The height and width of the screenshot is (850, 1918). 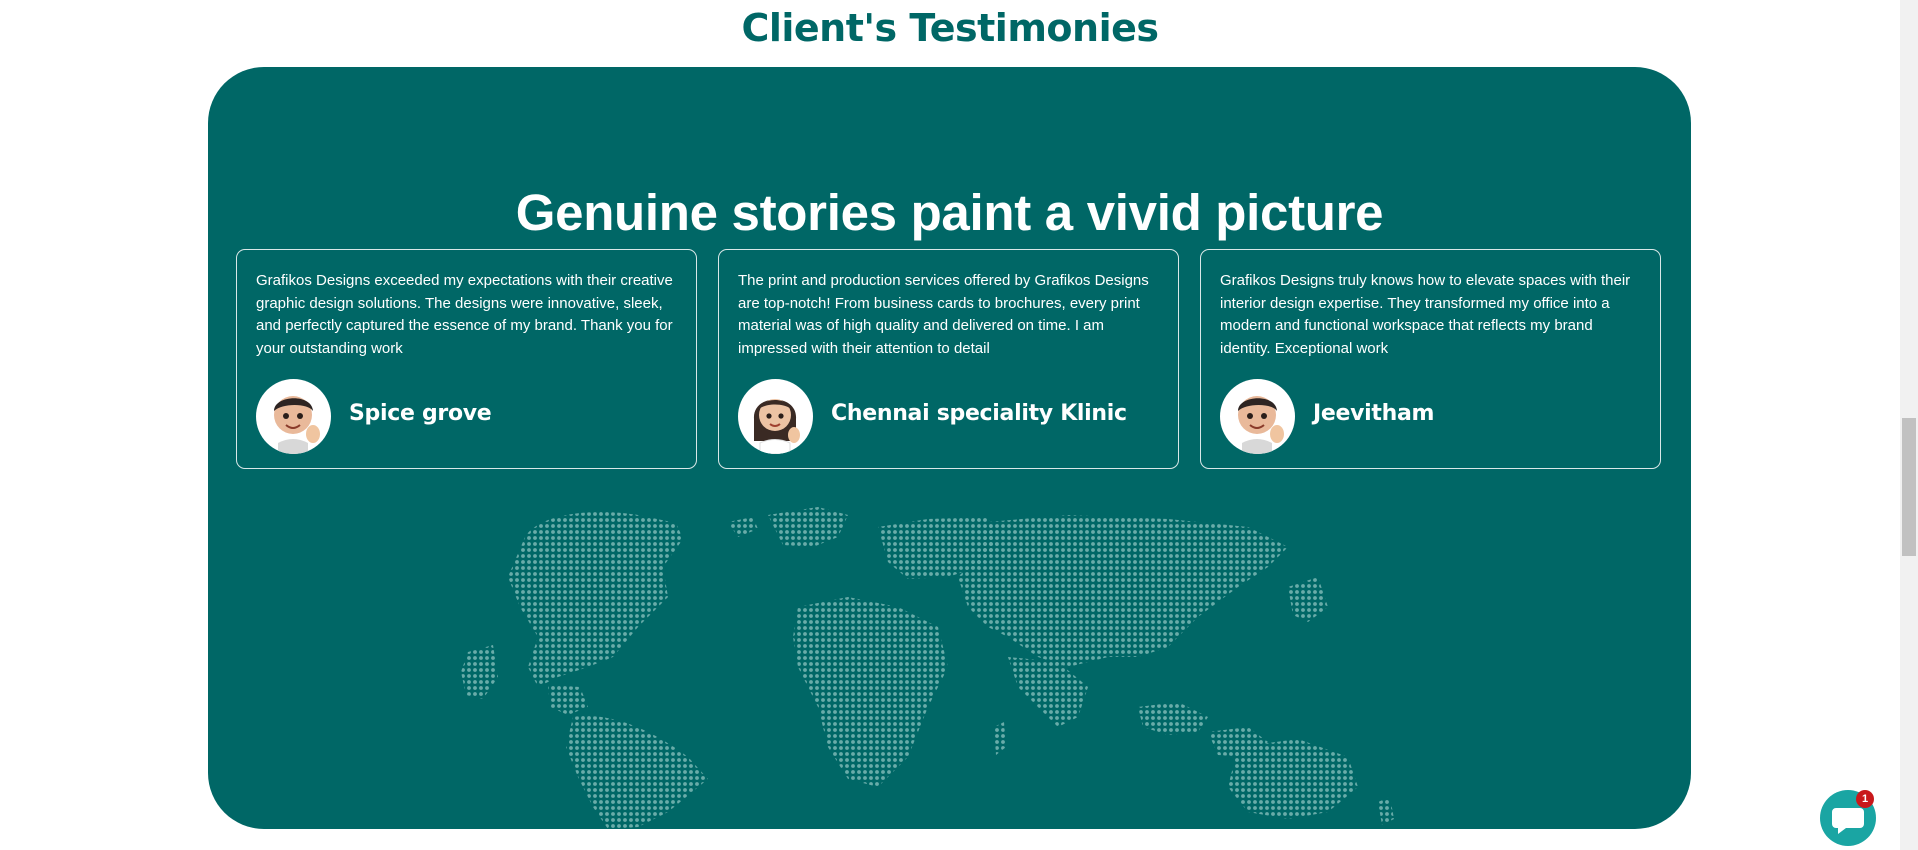 What do you see at coordinates (420, 413) in the screenshot?
I see `testimonial-name: Spice grove` at bounding box center [420, 413].